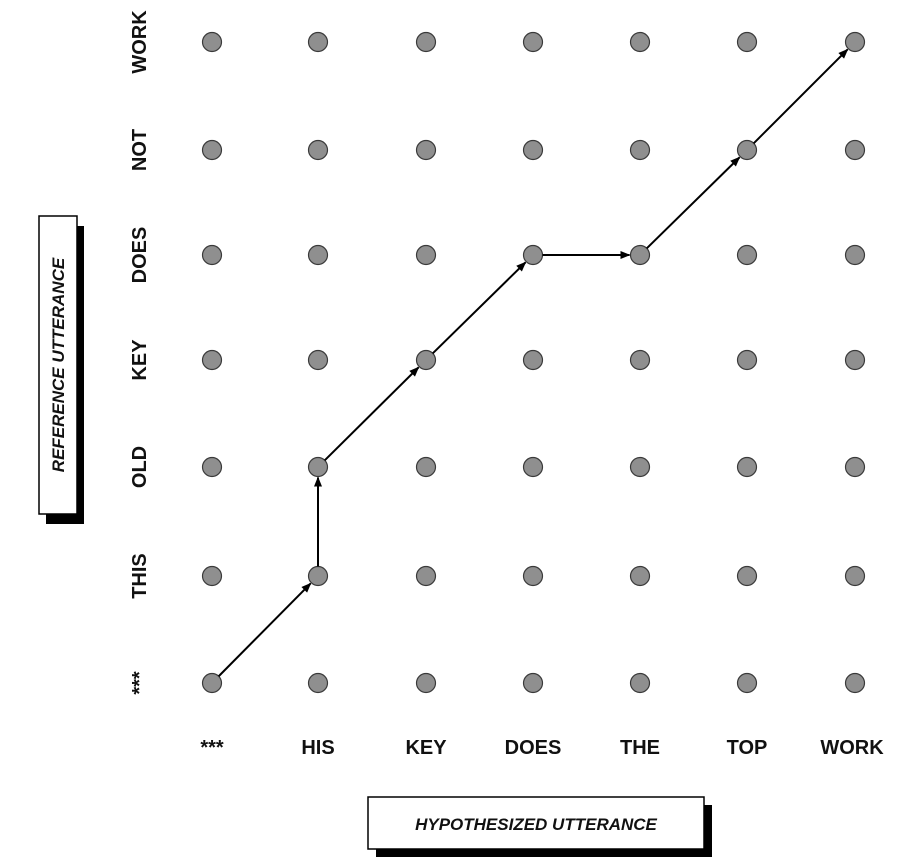 This screenshot has width=900, height=861. Describe the element at coordinates (640, 748) in the screenshot. I see `x-tick-label: THE` at that location.